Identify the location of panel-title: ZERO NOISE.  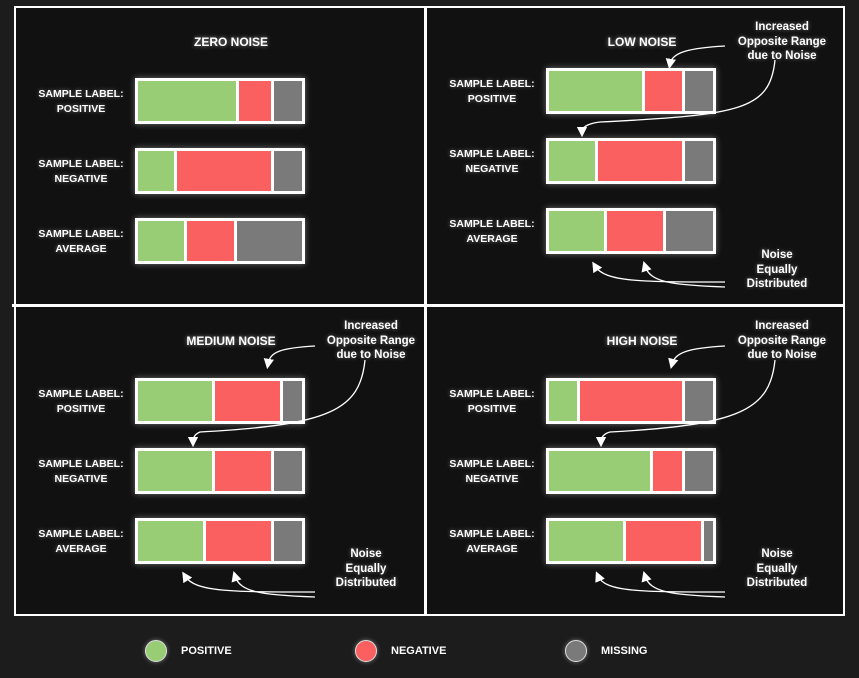
(230, 42).